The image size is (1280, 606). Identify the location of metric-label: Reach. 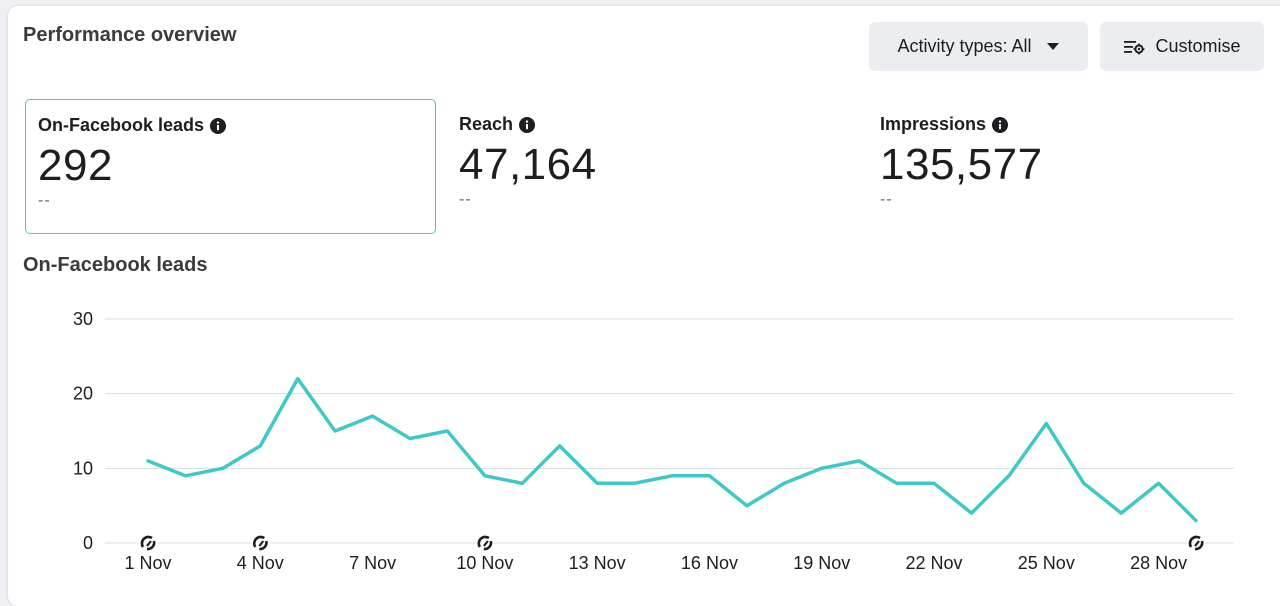
(486, 124).